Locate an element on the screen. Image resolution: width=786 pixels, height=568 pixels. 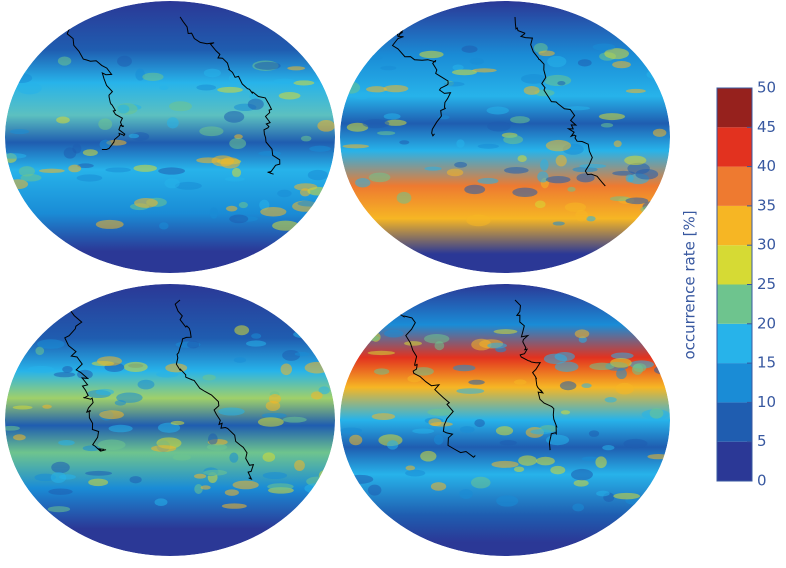
coastline is located at coordinates (214, 389).